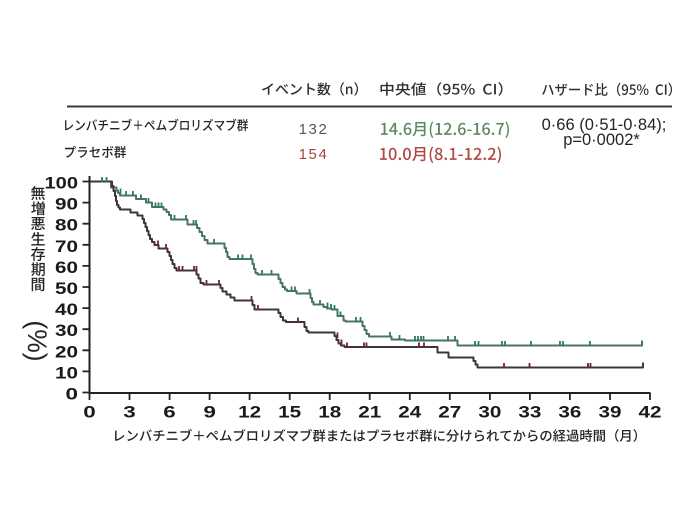 This screenshot has width=700, height=525. What do you see at coordinates (609, 412) in the screenshot?
I see `svg-text: 39` at bounding box center [609, 412].